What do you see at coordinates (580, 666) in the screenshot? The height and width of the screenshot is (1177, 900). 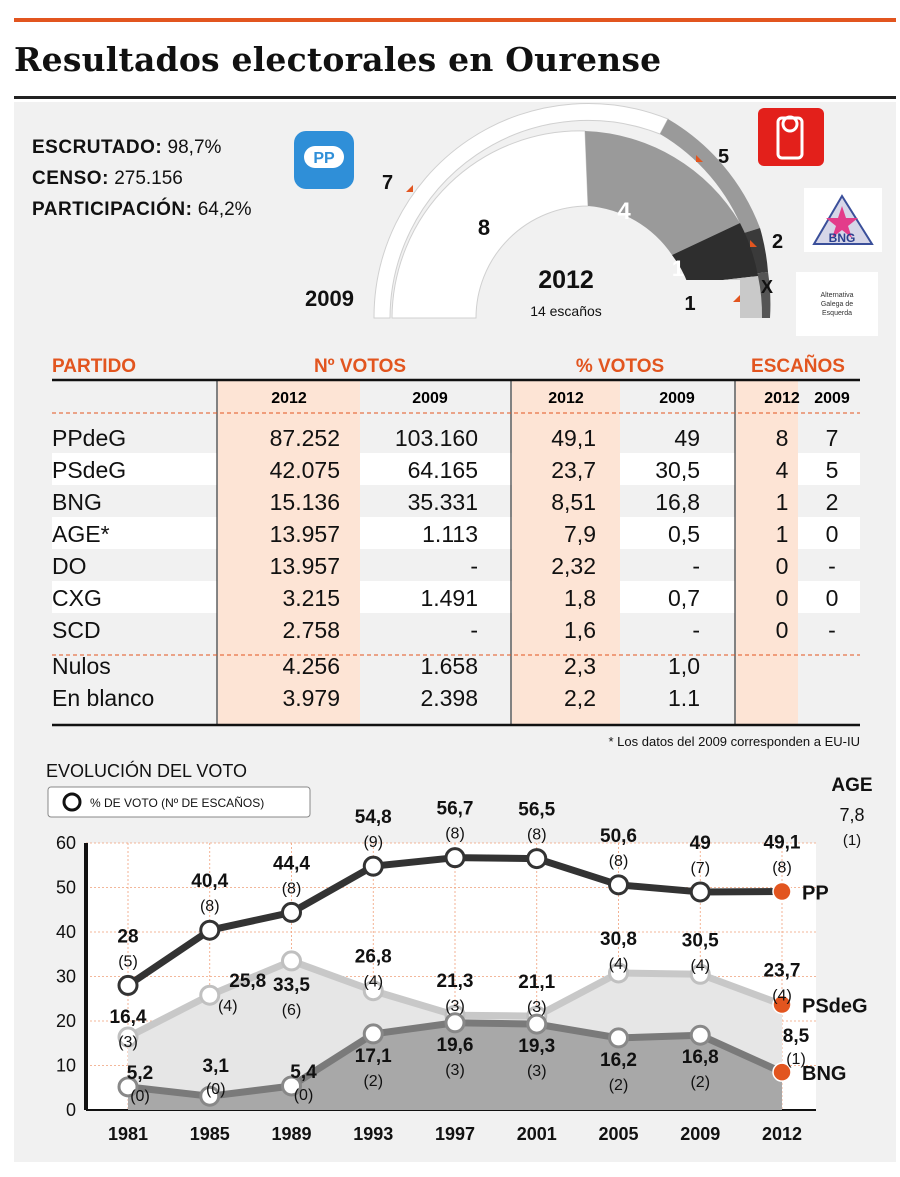 I see `cell-p2012: 2,3` at bounding box center [580, 666].